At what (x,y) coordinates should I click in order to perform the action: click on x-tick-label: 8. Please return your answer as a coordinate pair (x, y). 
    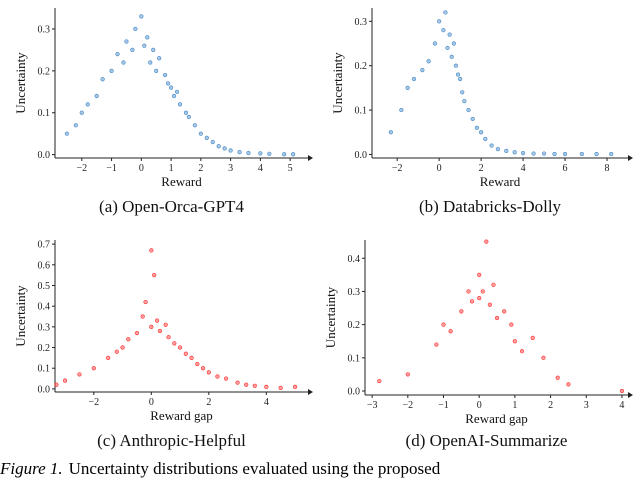
    Looking at the image, I should click on (607, 168).